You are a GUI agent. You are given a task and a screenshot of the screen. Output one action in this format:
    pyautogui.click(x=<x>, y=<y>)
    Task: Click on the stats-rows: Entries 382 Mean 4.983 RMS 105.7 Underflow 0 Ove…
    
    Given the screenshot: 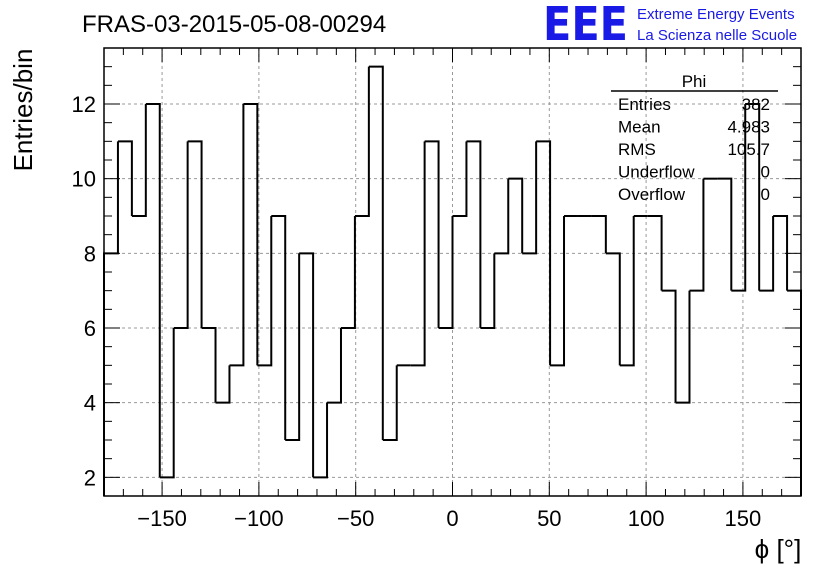 What is the action you would take?
    pyautogui.click(x=694, y=149)
    